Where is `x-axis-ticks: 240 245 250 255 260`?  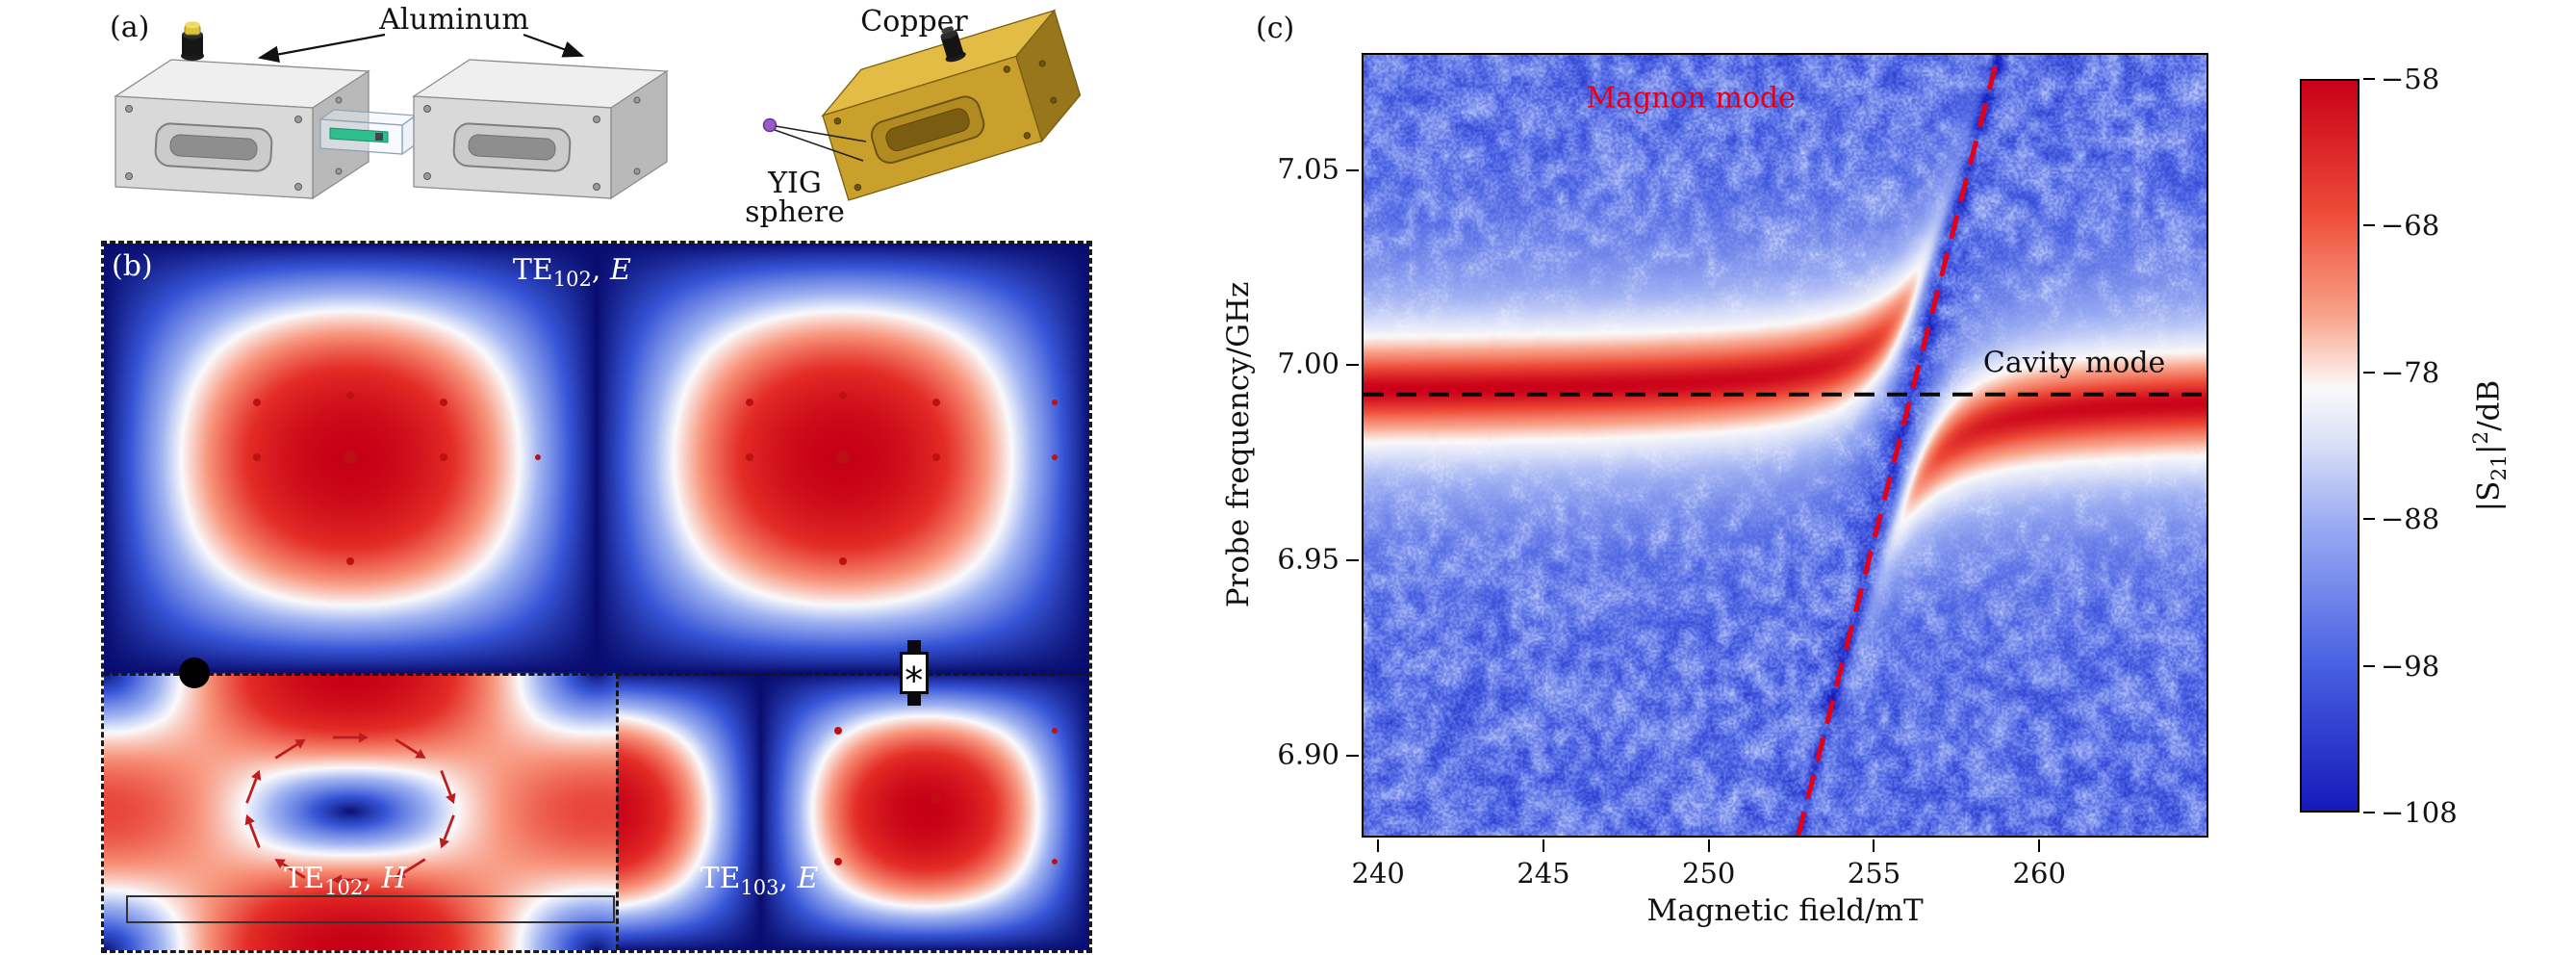 x-axis-ticks: 240 245 250 255 260 is located at coordinates (1779, 868).